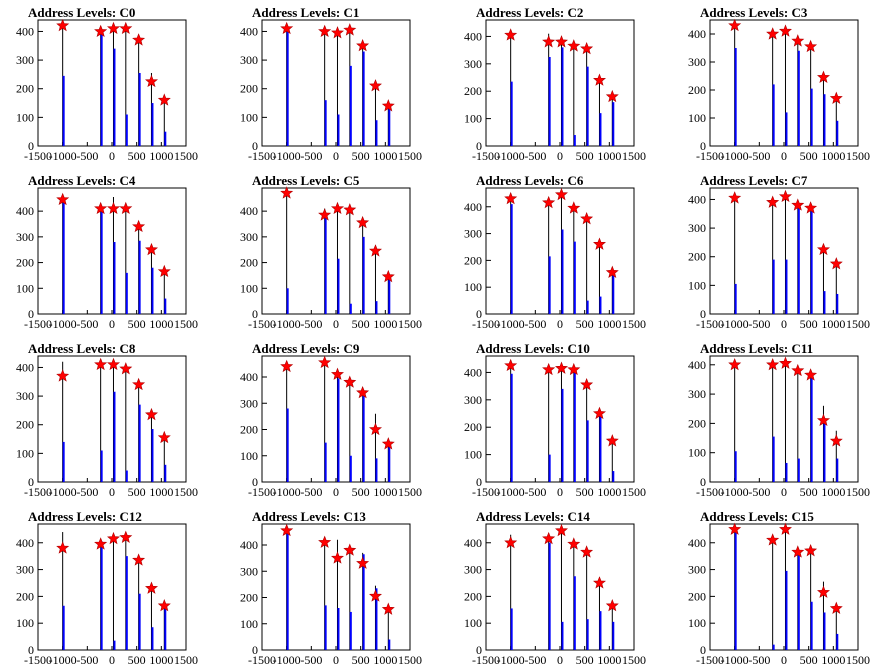  What do you see at coordinates (306, 180) in the screenshot?
I see `panel-title: Address Levels: C5` at bounding box center [306, 180].